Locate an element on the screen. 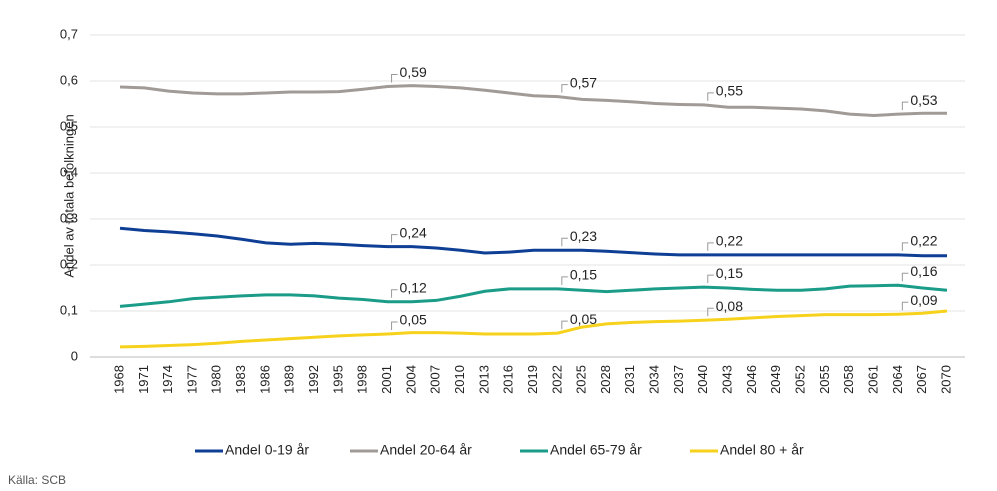 The image size is (997, 491). x-tick-label: 1971 is located at coordinates (143, 379).